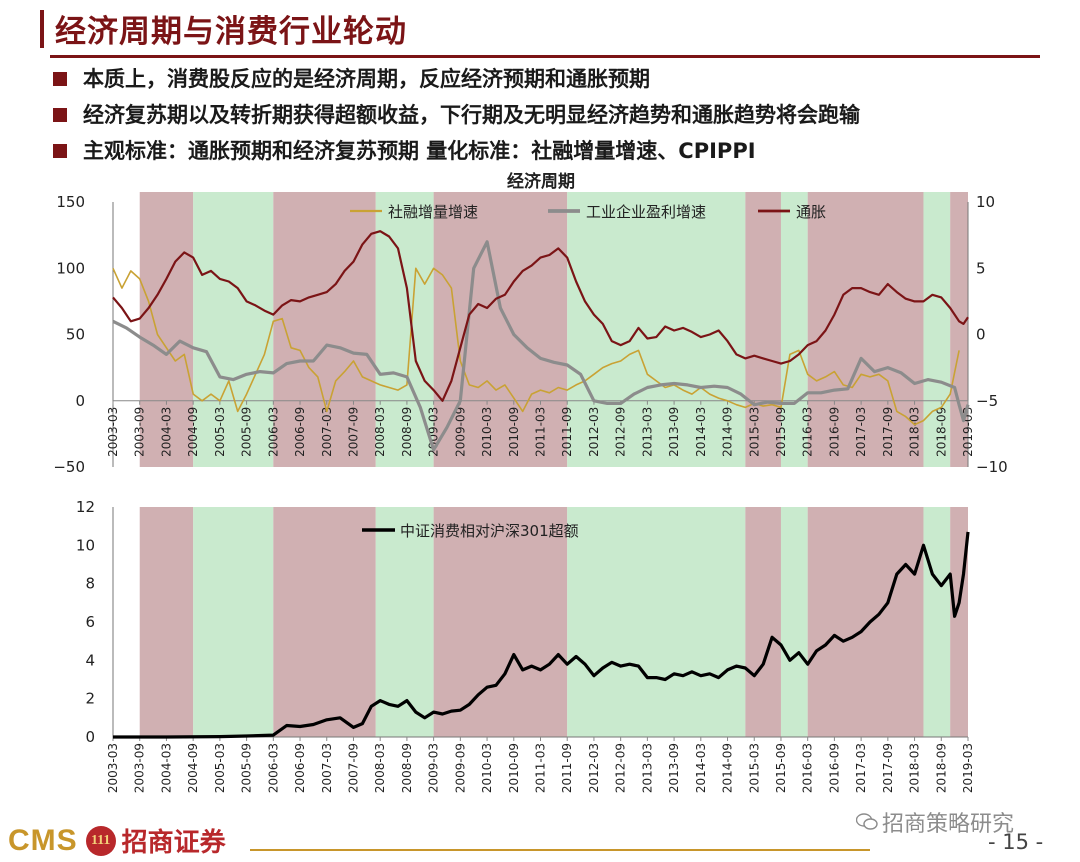 The height and width of the screenshot is (862, 1080). Describe the element at coordinates (273, 768) in the screenshot. I see `x-tick-label: 2006-03` at that location.